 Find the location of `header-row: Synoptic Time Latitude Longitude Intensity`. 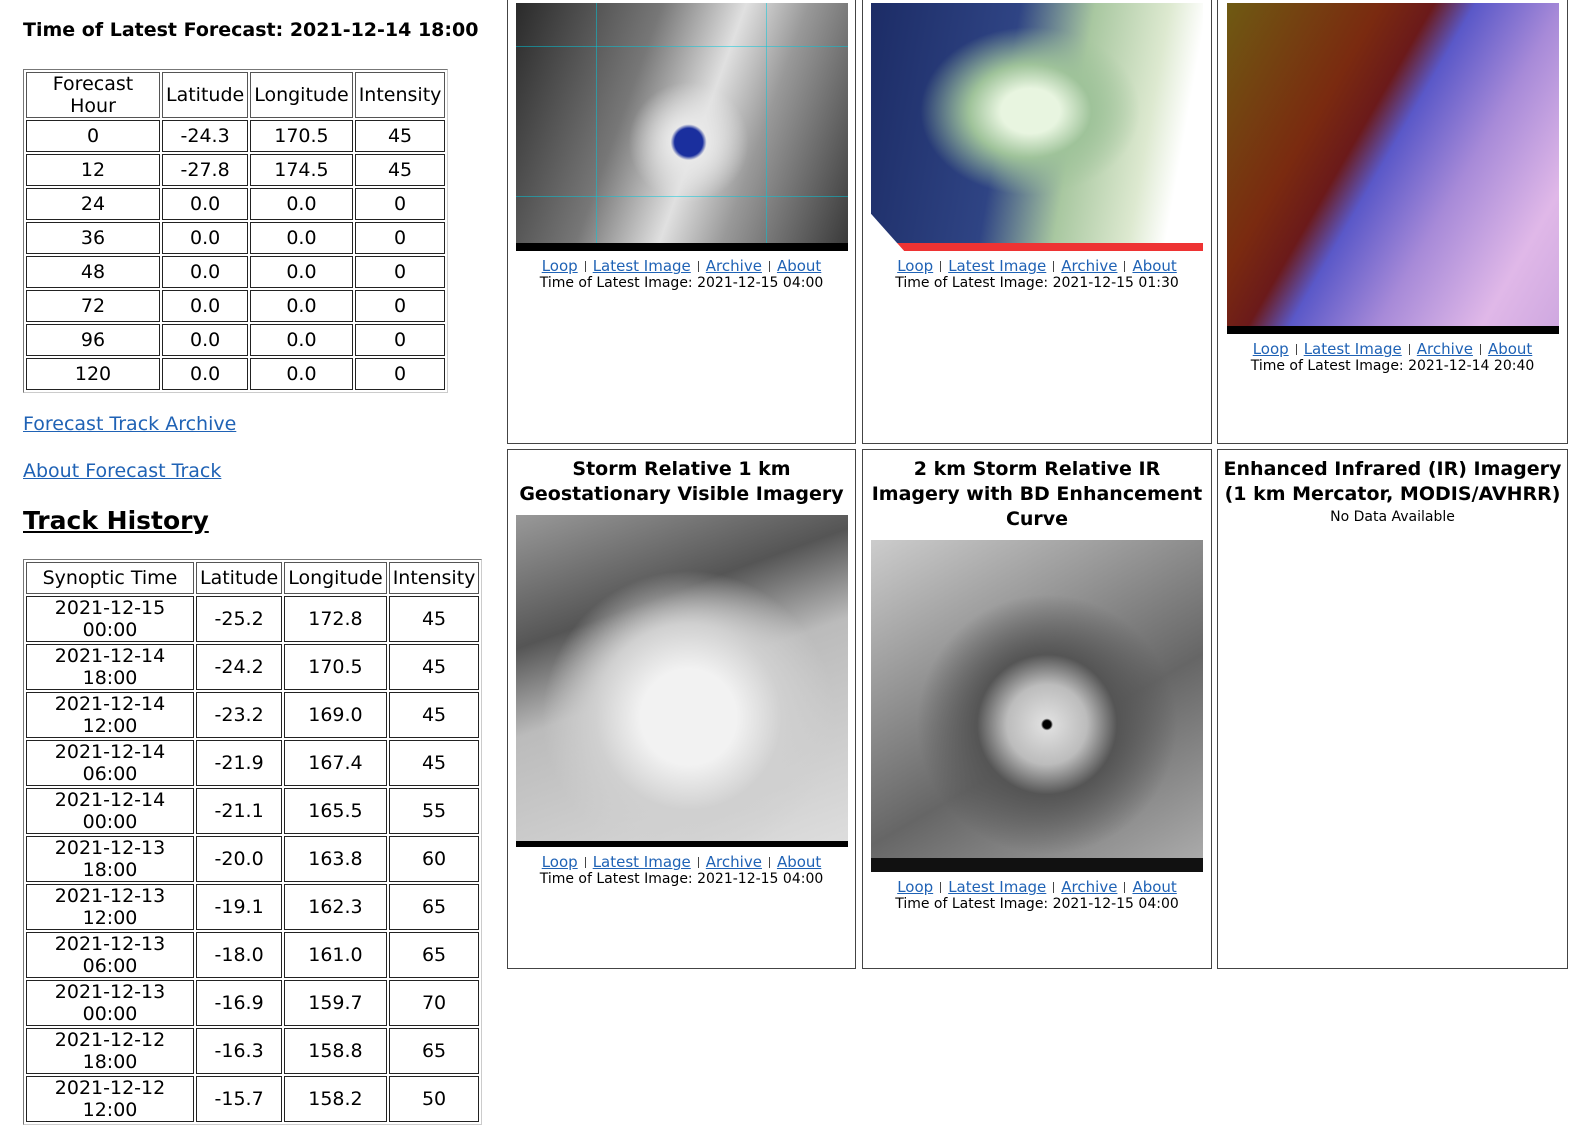

header-row: Synoptic Time Latitude Longitude Intensity is located at coordinates (253, 578).